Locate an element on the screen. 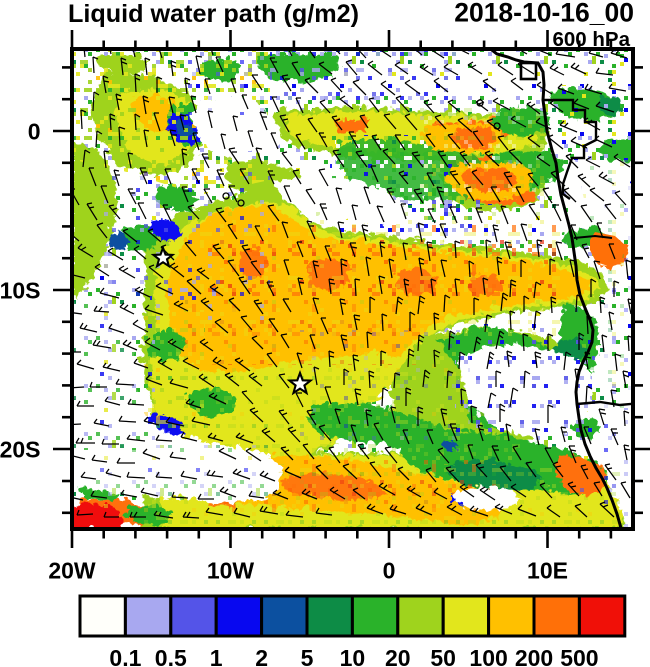 Image resolution: width=650 pixels, height=667 pixels. svg-text: Liquid water path (g/m2) is located at coordinates (213, 14).